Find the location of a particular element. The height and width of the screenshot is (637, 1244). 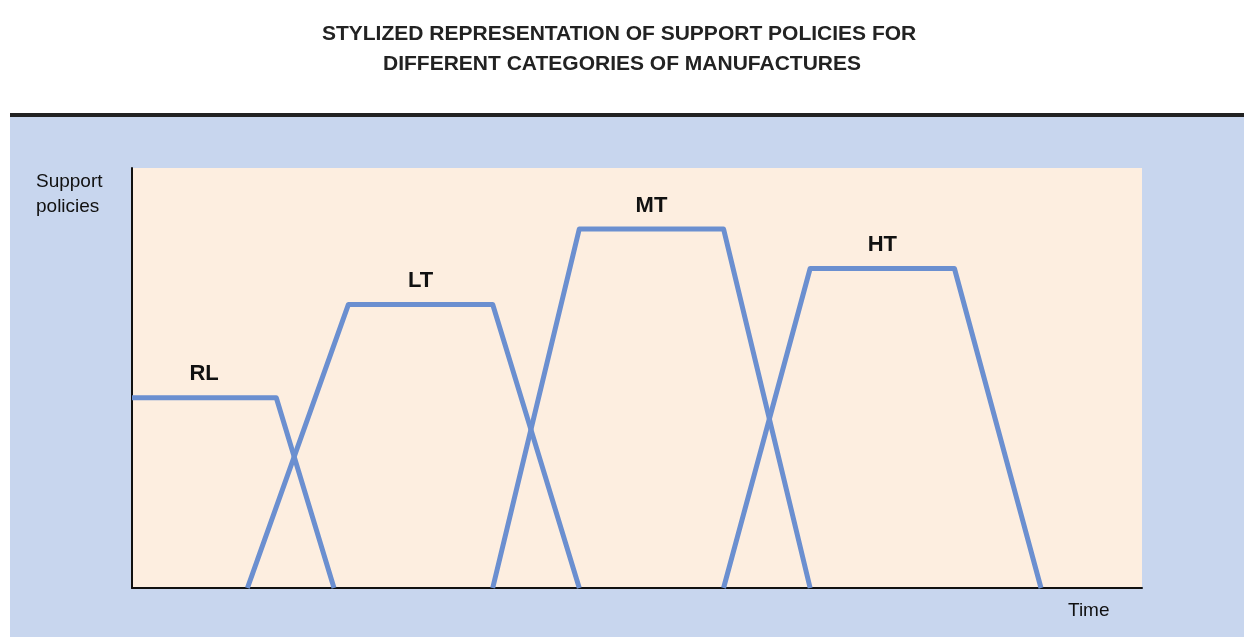

series-label: MT is located at coordinates (651, 204).